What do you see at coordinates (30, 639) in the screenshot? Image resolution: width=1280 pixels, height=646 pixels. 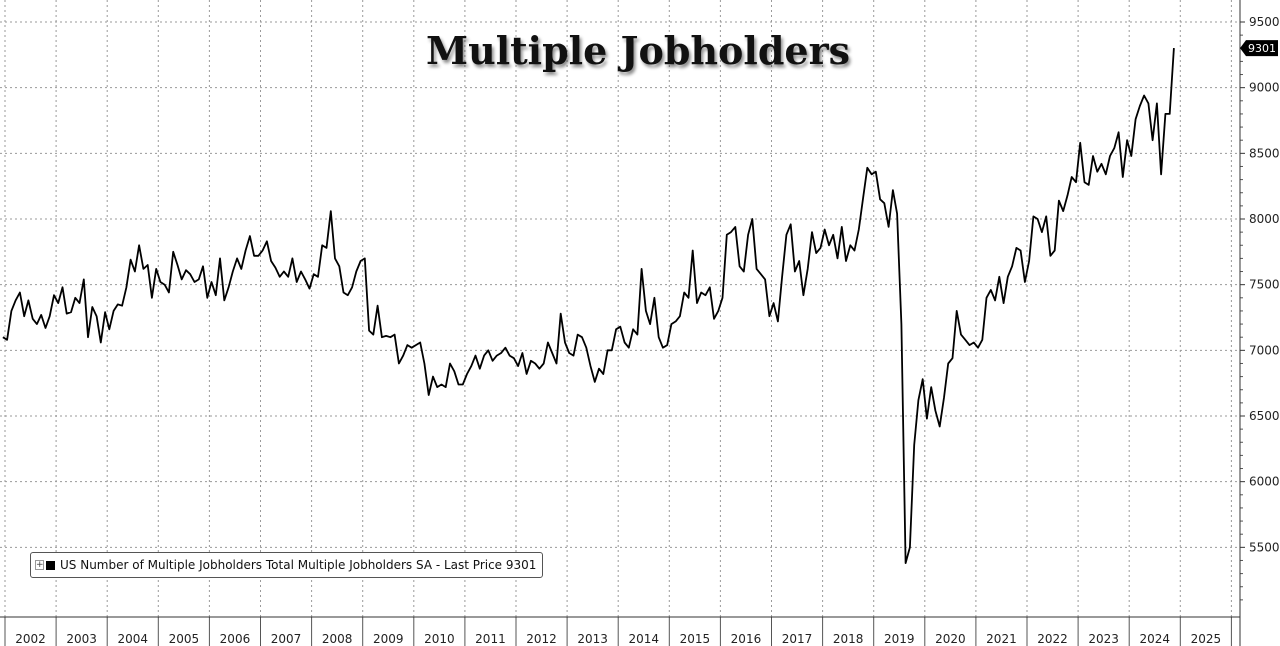 I see `xtick-label: 2002` at bounding box center [30, 639].